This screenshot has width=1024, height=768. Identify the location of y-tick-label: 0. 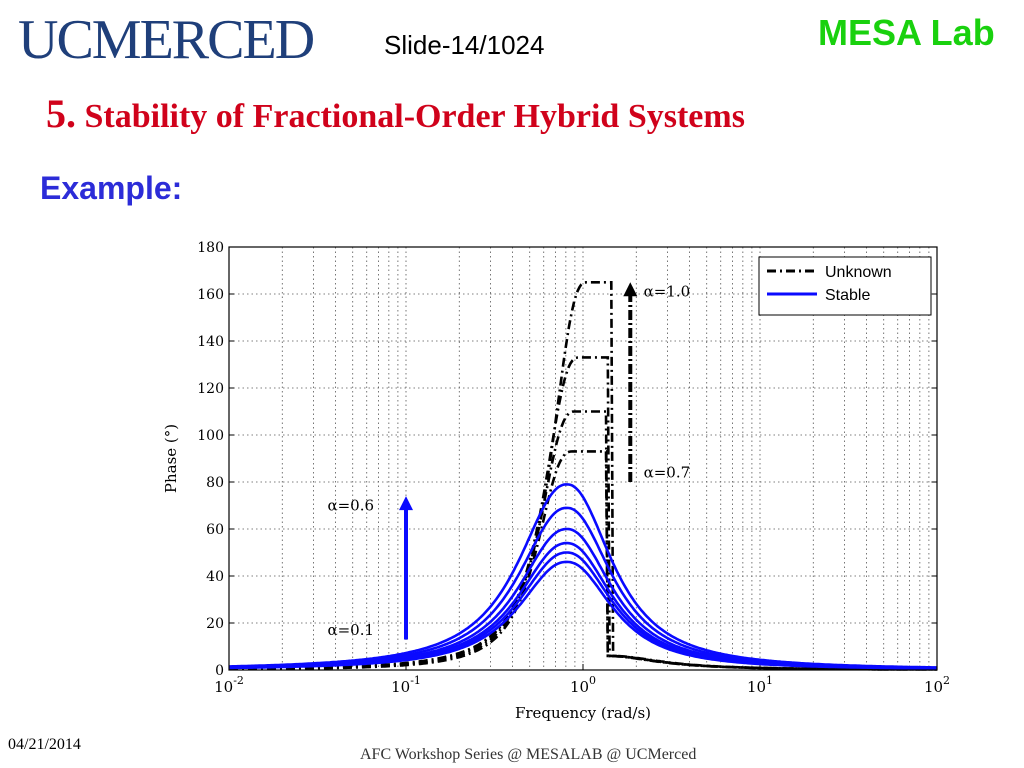
(219, 671).